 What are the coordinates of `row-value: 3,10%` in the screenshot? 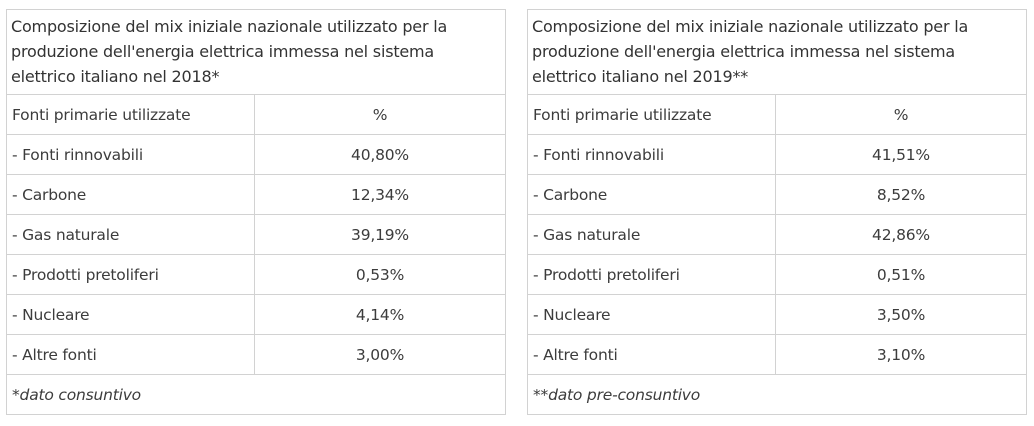 It's located at (901, 354).